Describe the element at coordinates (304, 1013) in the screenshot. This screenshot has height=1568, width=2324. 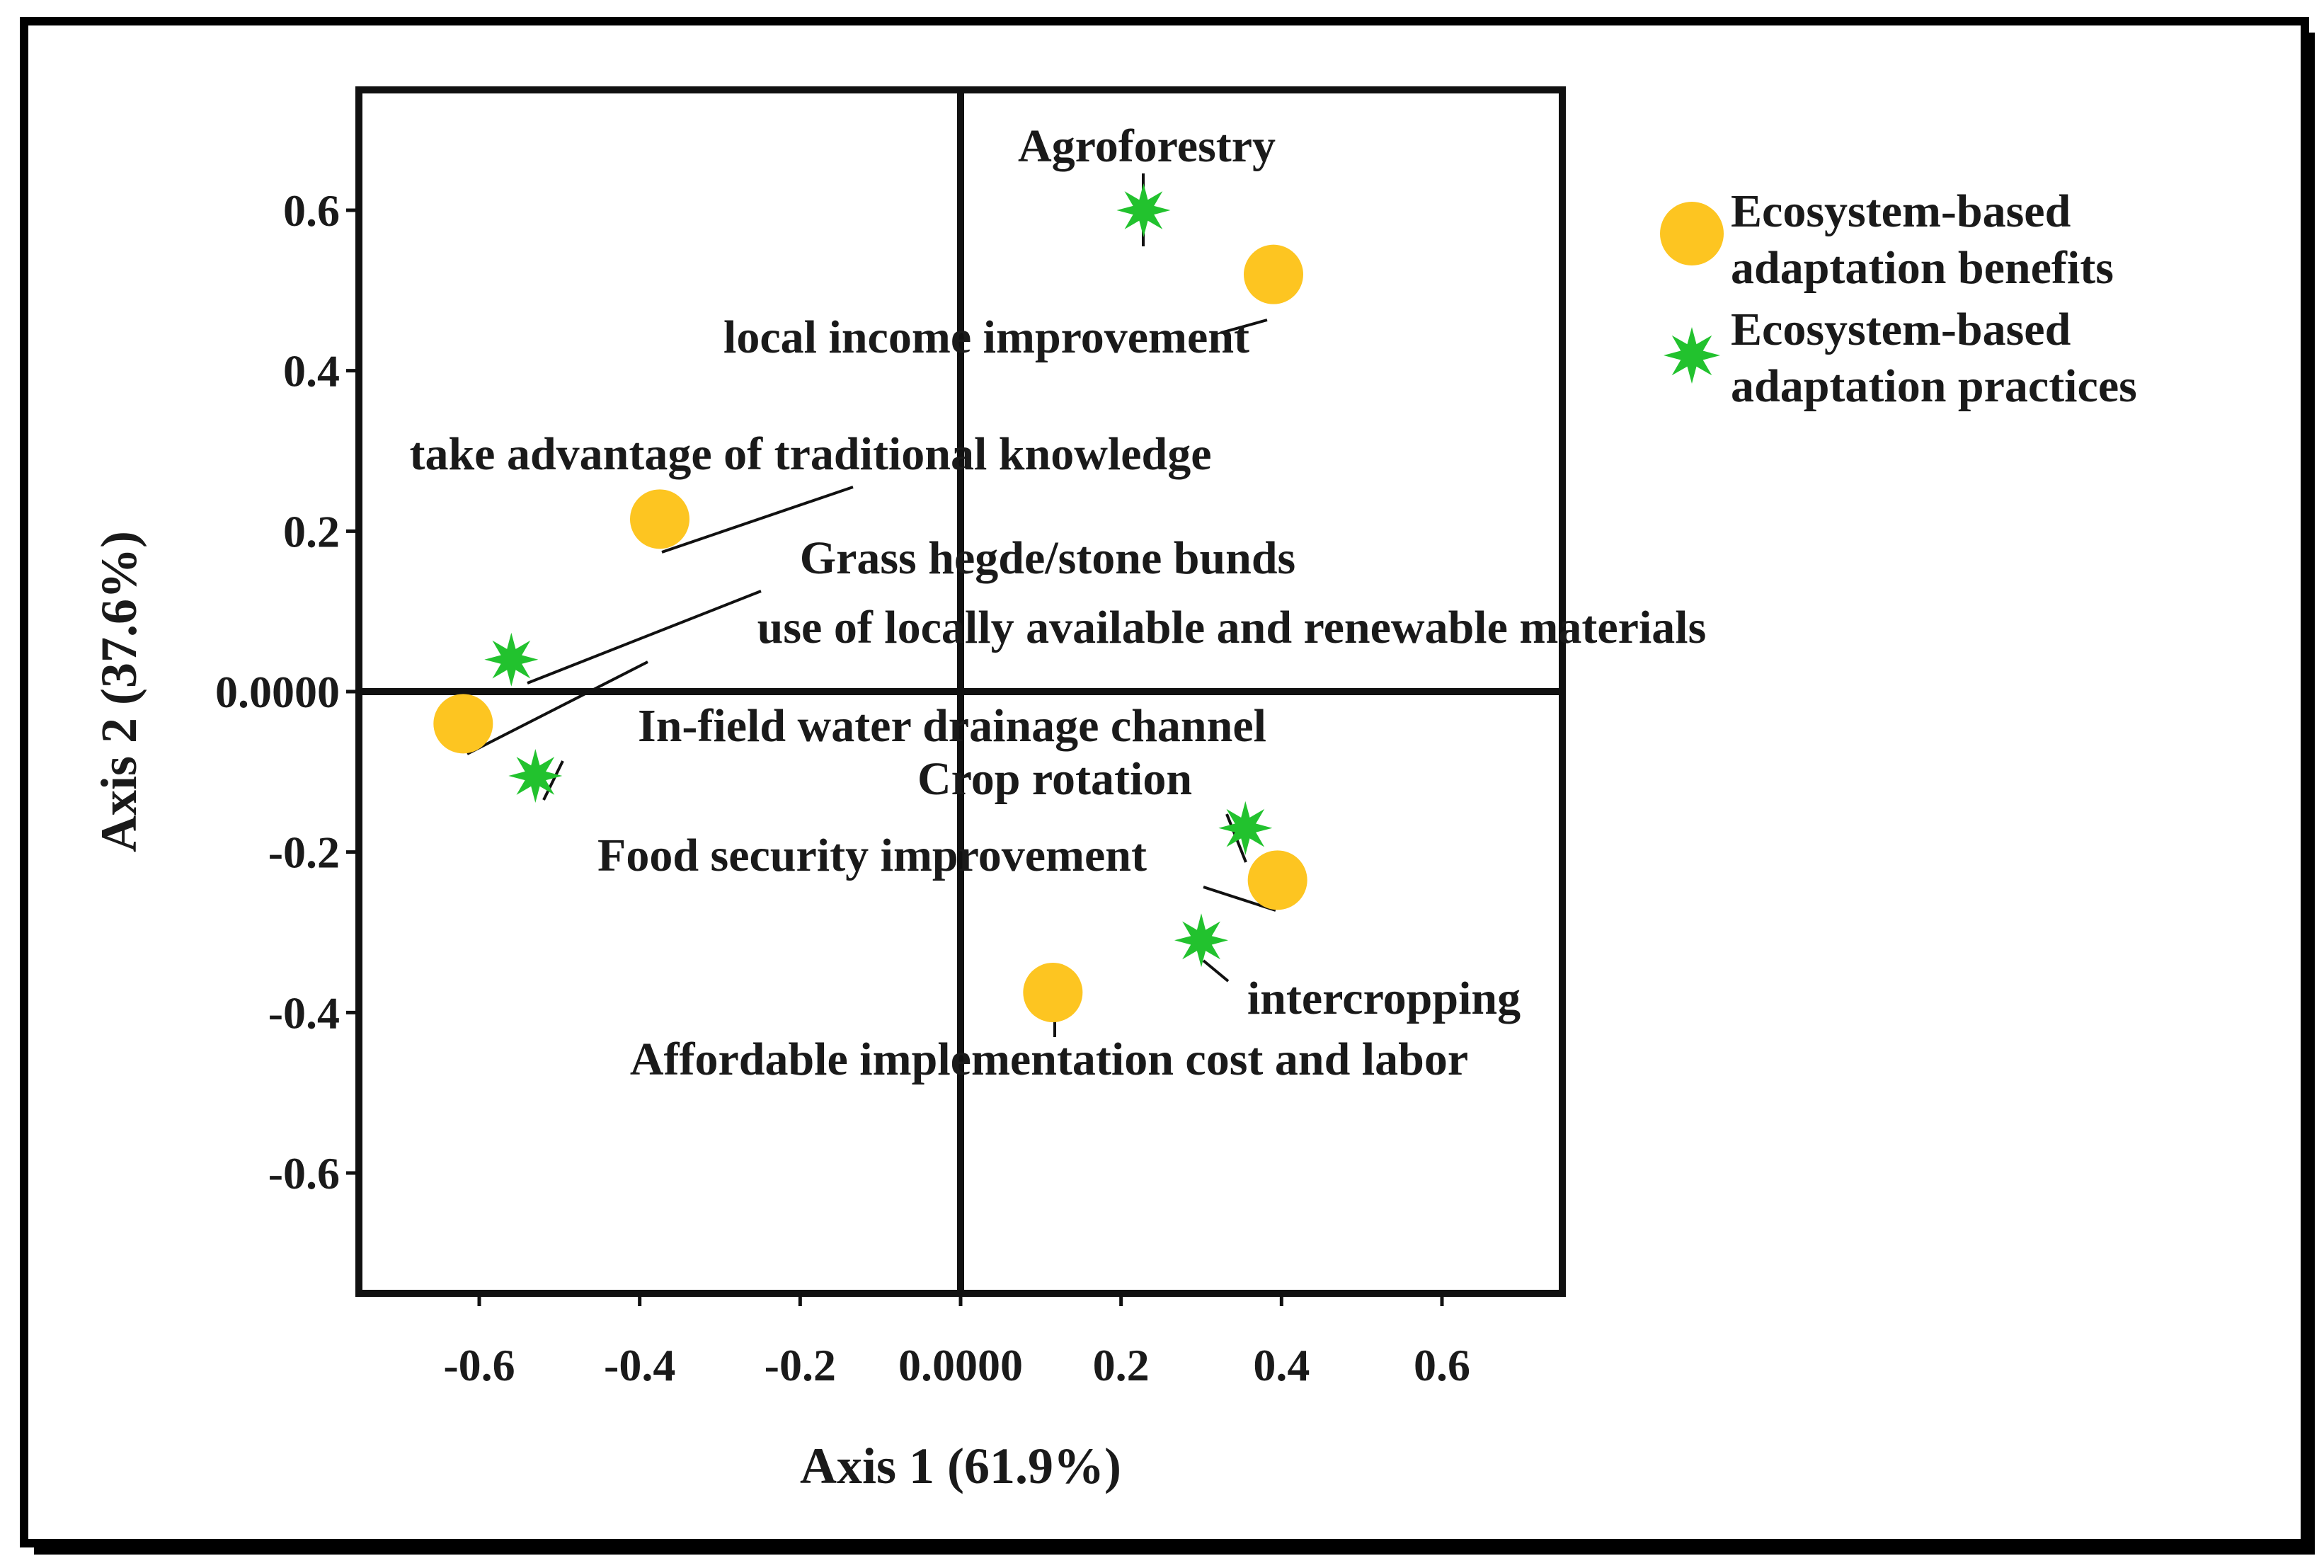
I see `y-tick-label: -0.4` at that location.